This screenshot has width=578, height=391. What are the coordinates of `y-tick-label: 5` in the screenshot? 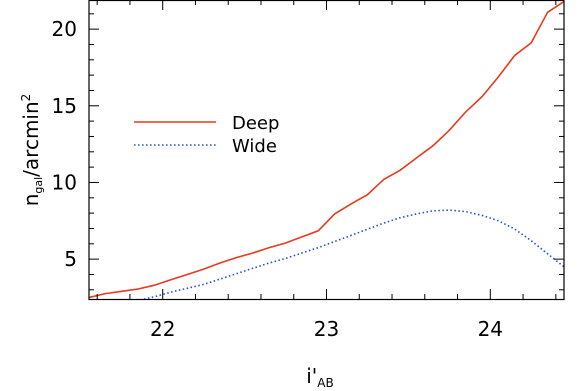 It's located at (70, 259).